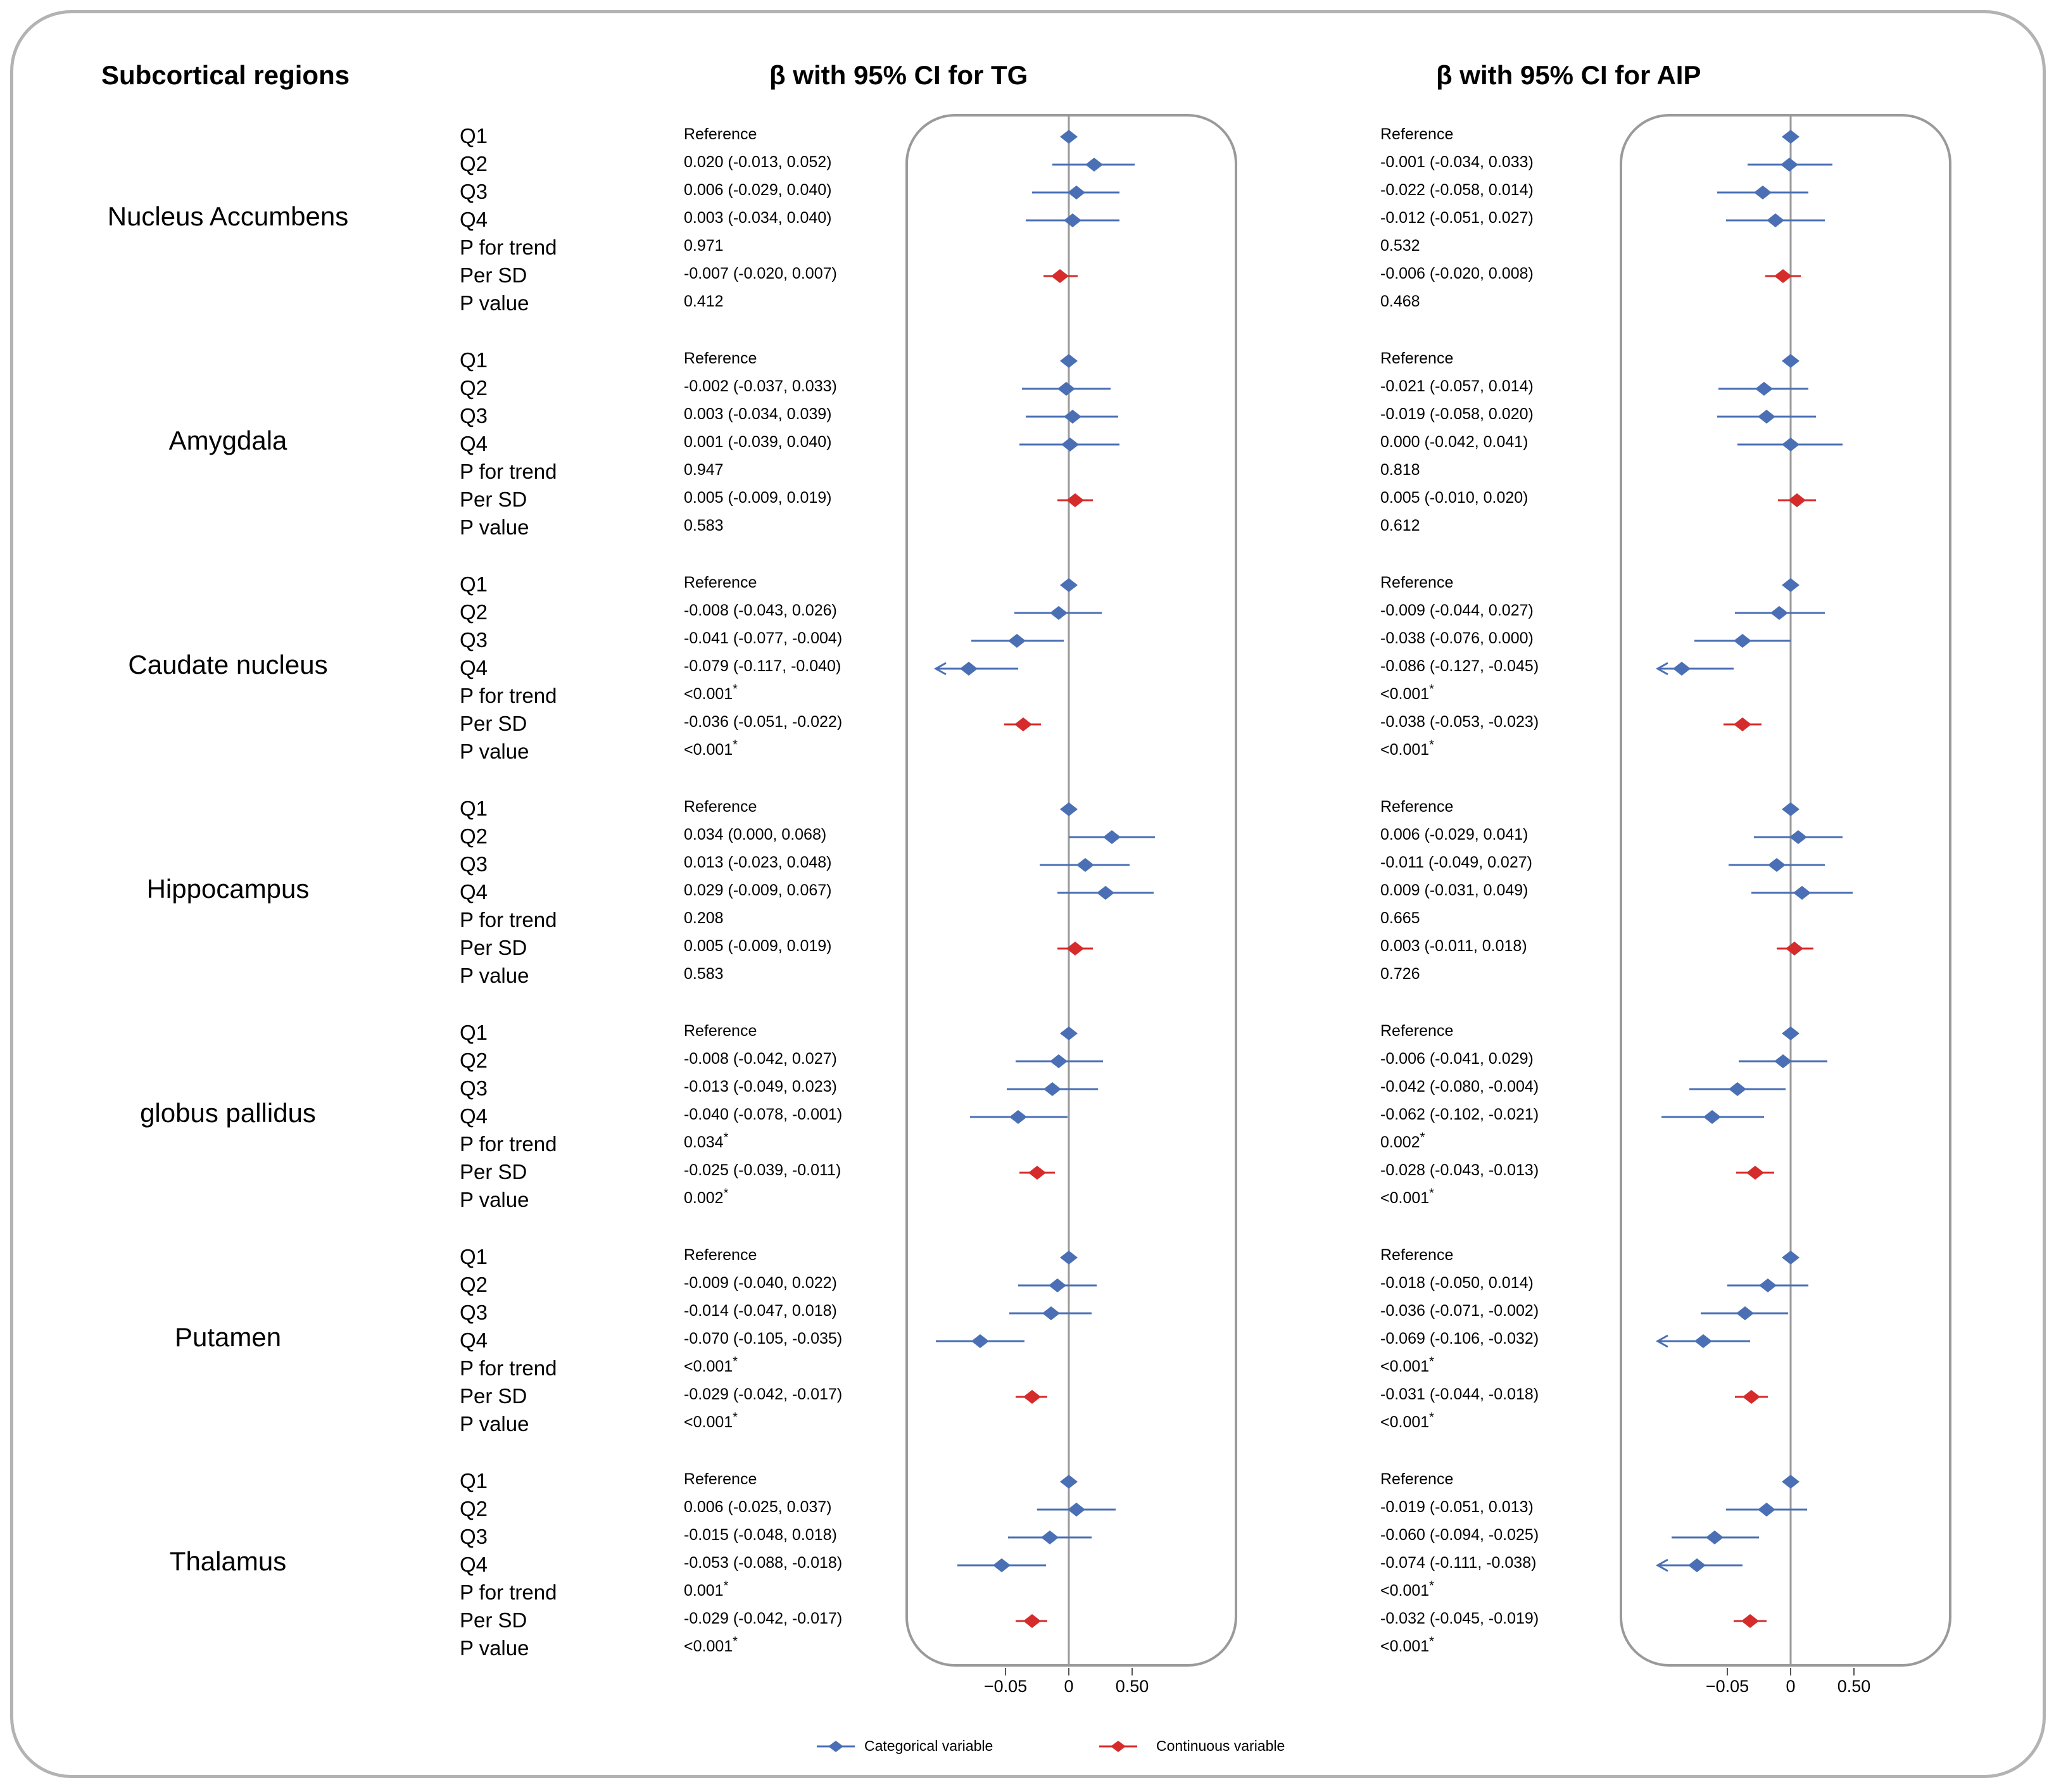 The image size is (2061, 1792). Describe the element at coordinates (1005, 1686) in the screenshot. I see `tg-tick-label: −0.05` at that location.